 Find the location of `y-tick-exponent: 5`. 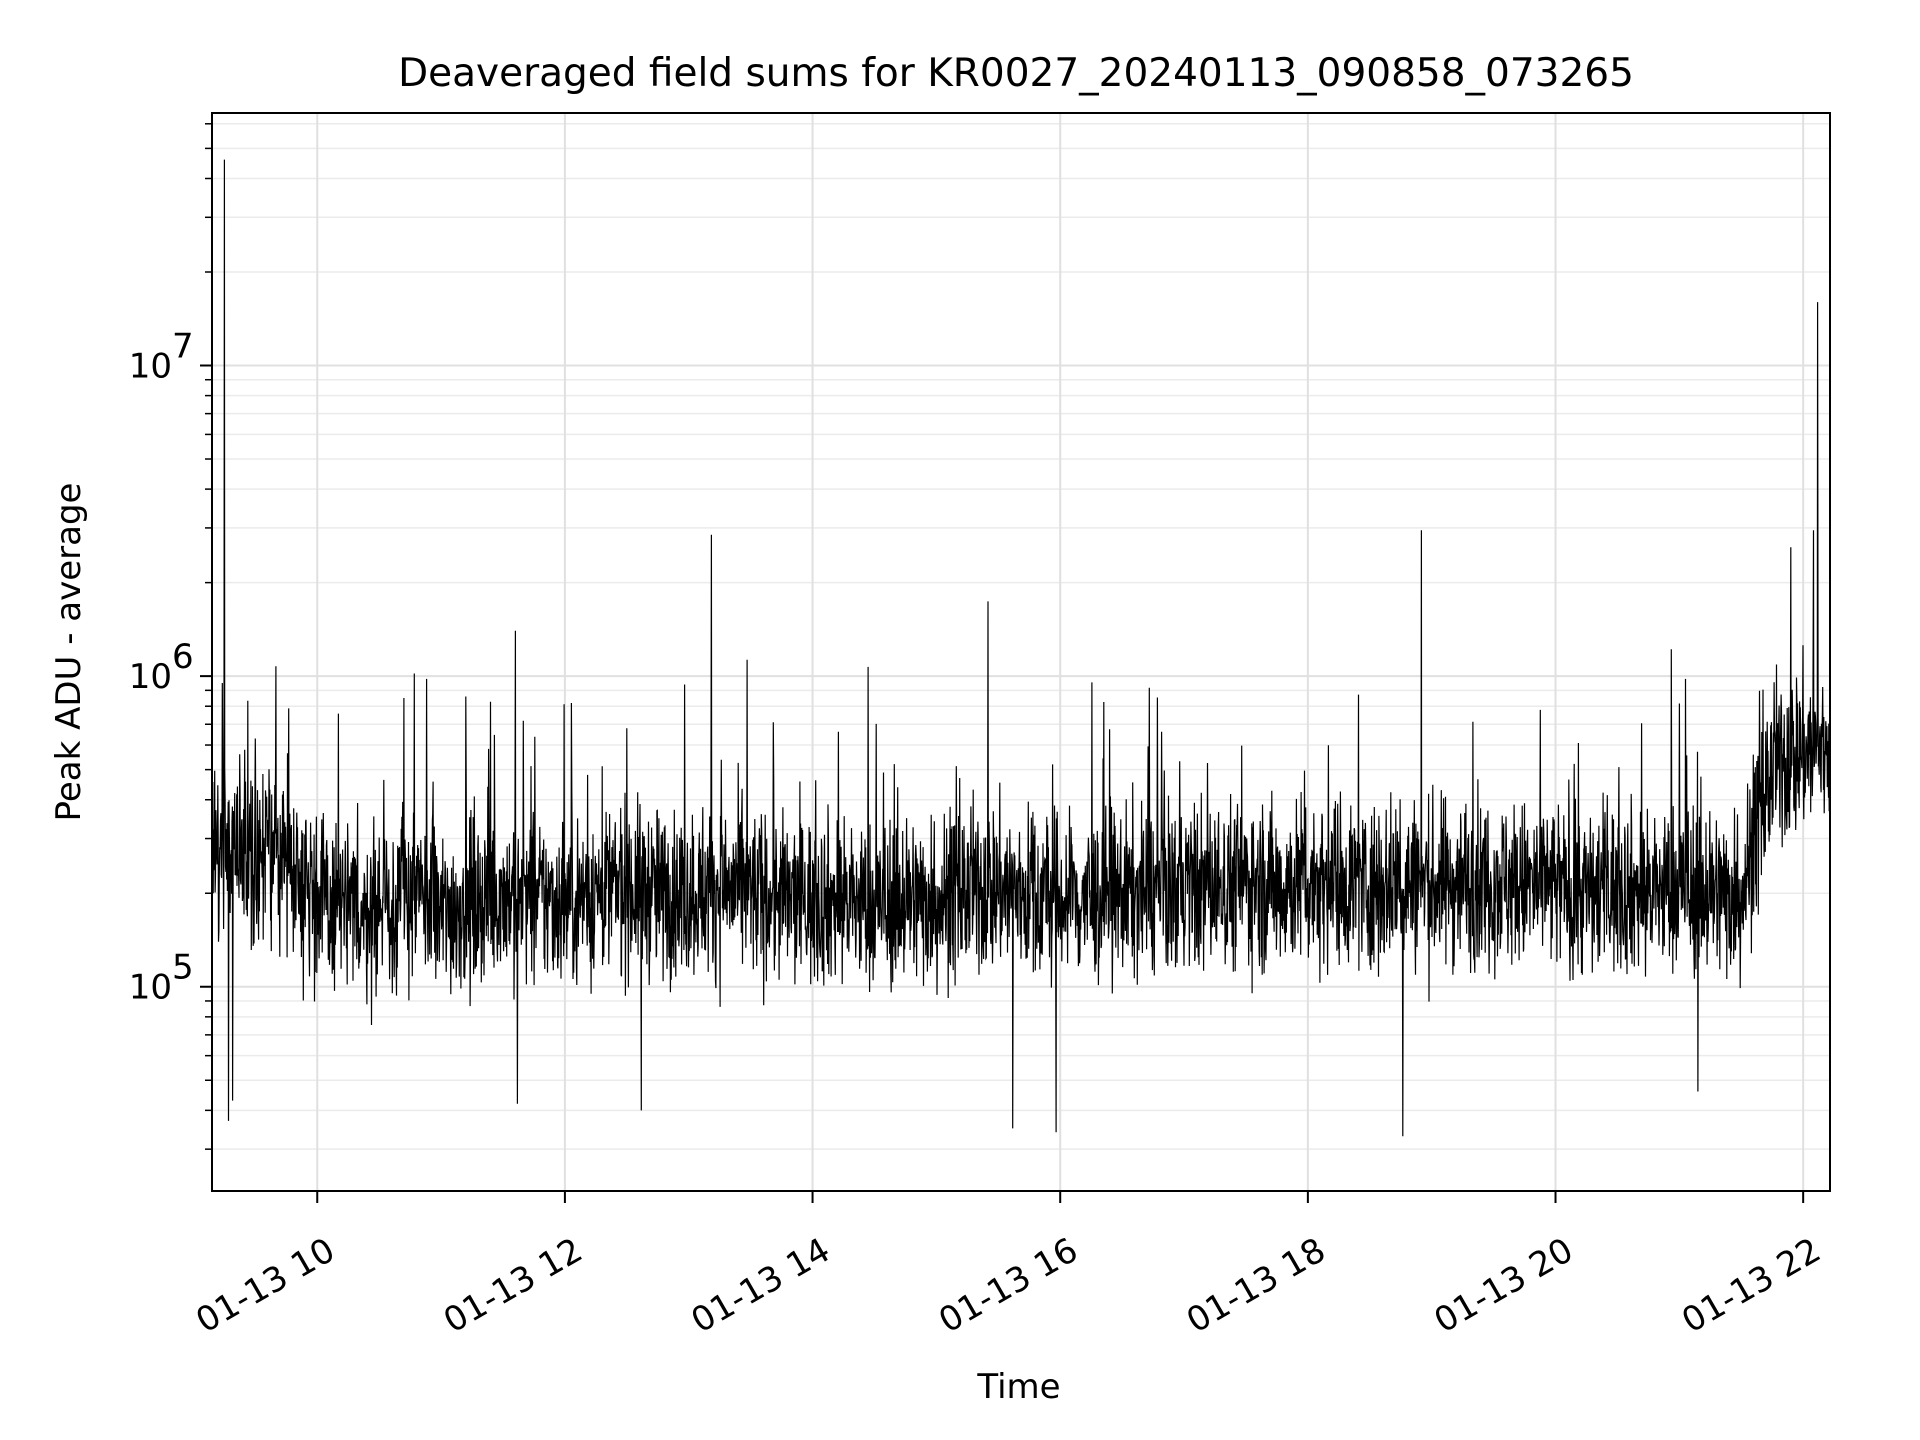

y-tick-exponent: 5 is located at coordinates (183, 968).